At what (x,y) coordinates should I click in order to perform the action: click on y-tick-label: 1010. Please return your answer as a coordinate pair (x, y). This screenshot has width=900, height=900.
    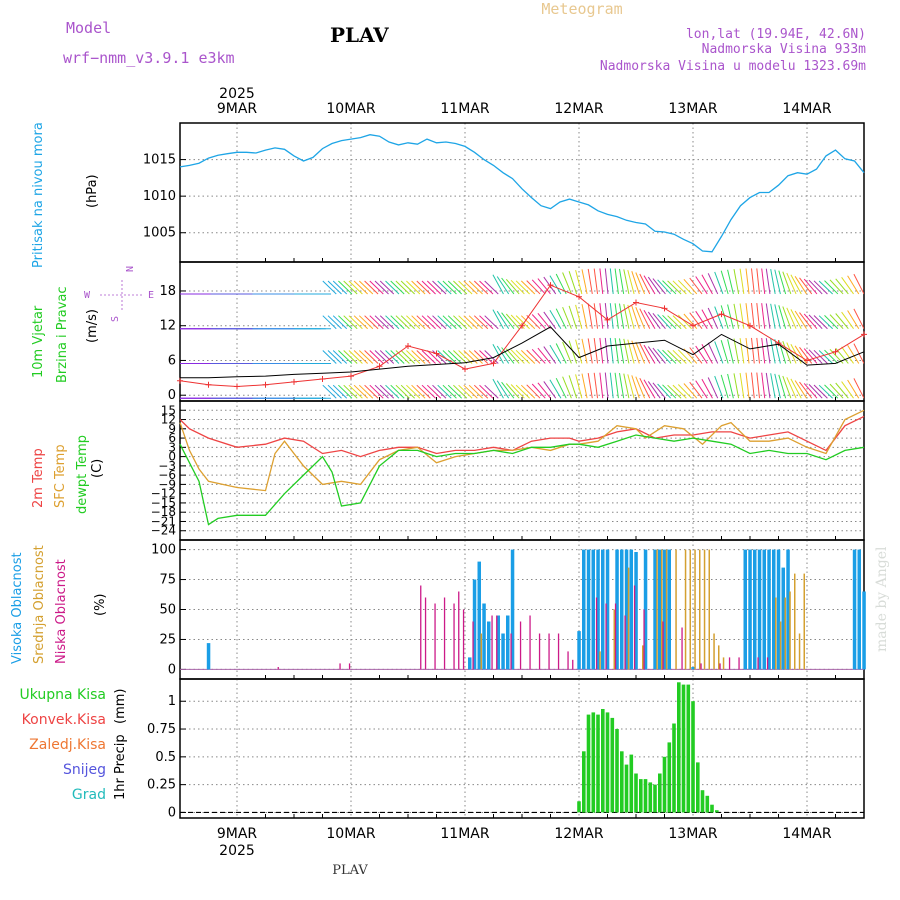
    Looking at the image, I should click on (159, 196).